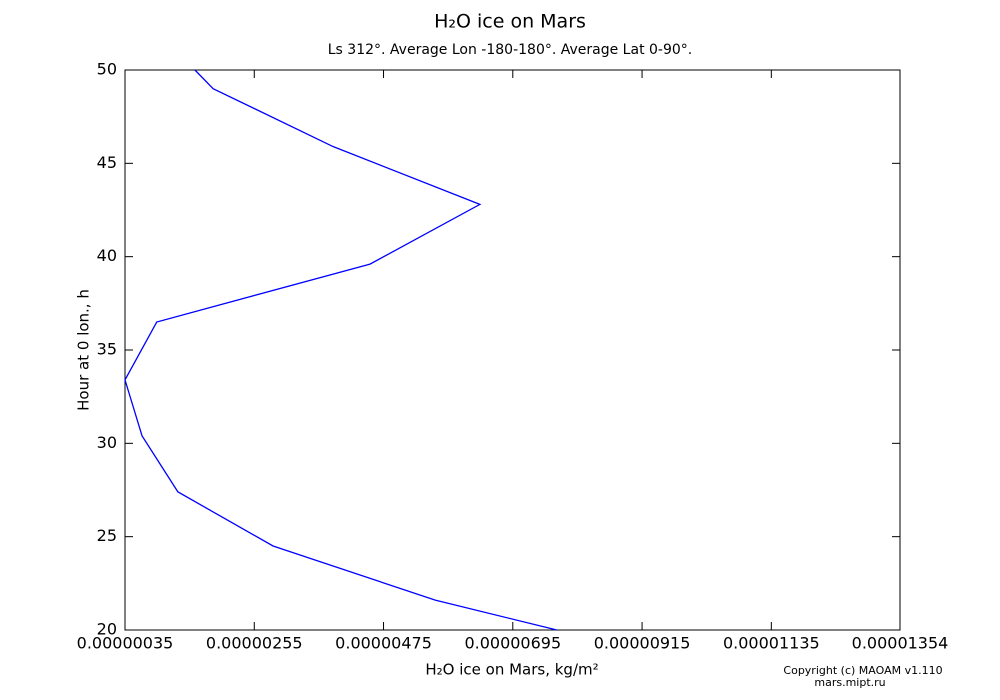  What do you see at coordinates (862, 670) in the screenshot?
I see `copyright: Copyright (c) MAOAM v1.110` at bounding box center [862, 670].